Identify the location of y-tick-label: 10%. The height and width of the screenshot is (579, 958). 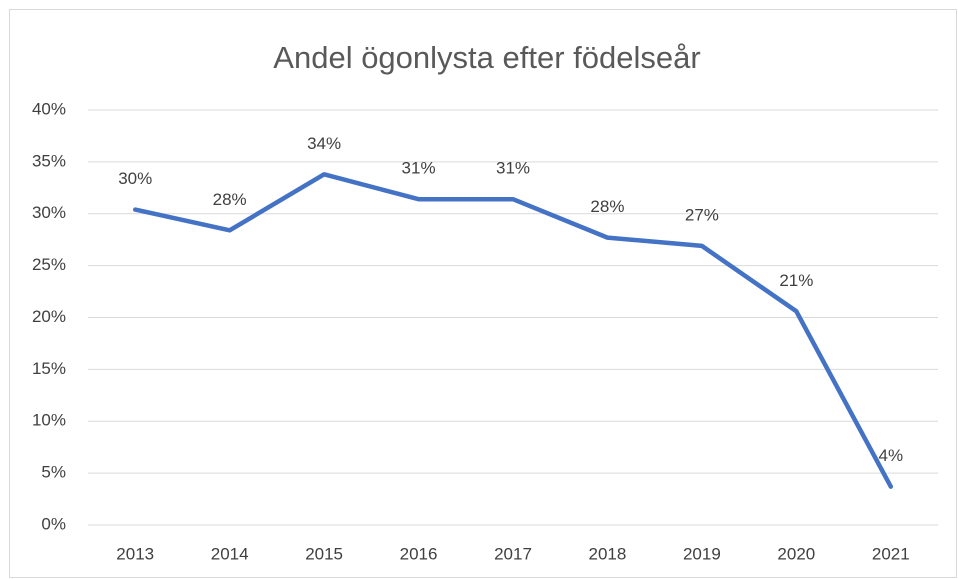
(49, 420).